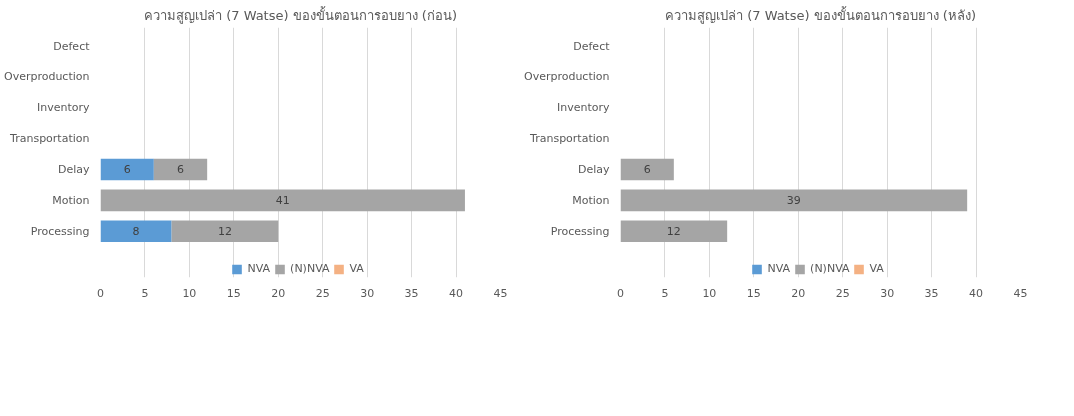  I want to click on data-label: 39, so click(793, 201).